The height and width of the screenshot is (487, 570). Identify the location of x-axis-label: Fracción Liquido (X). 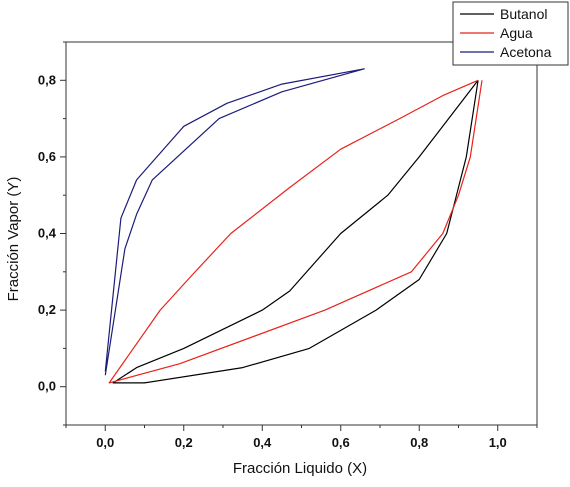
(300, 468).